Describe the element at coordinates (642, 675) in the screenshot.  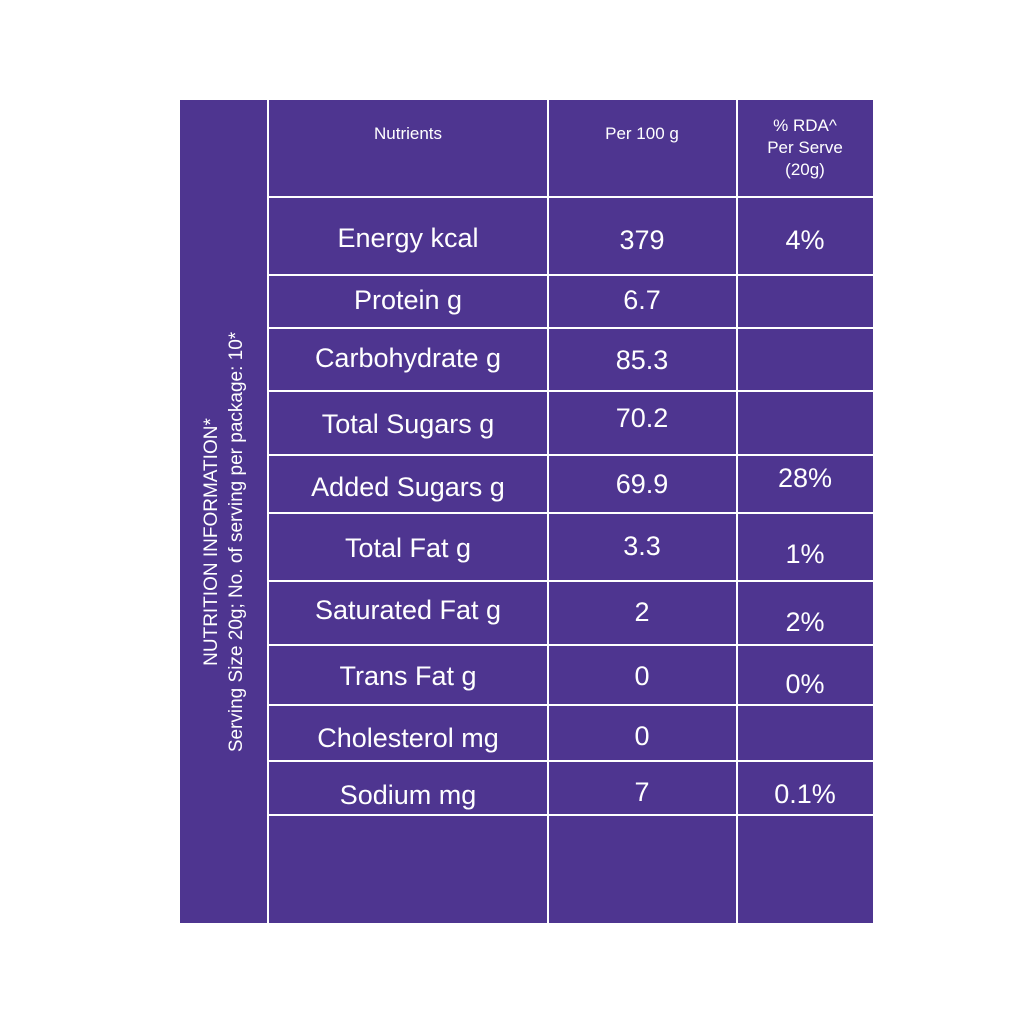
I see `row-trans-fat-per100: 0` at that location.